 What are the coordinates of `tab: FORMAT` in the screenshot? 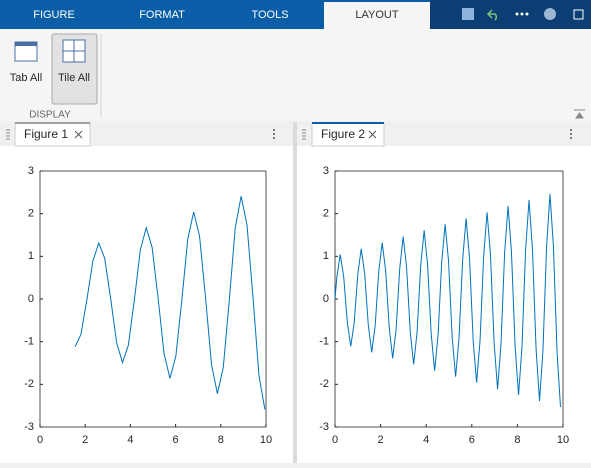 It's located at (162, 15).